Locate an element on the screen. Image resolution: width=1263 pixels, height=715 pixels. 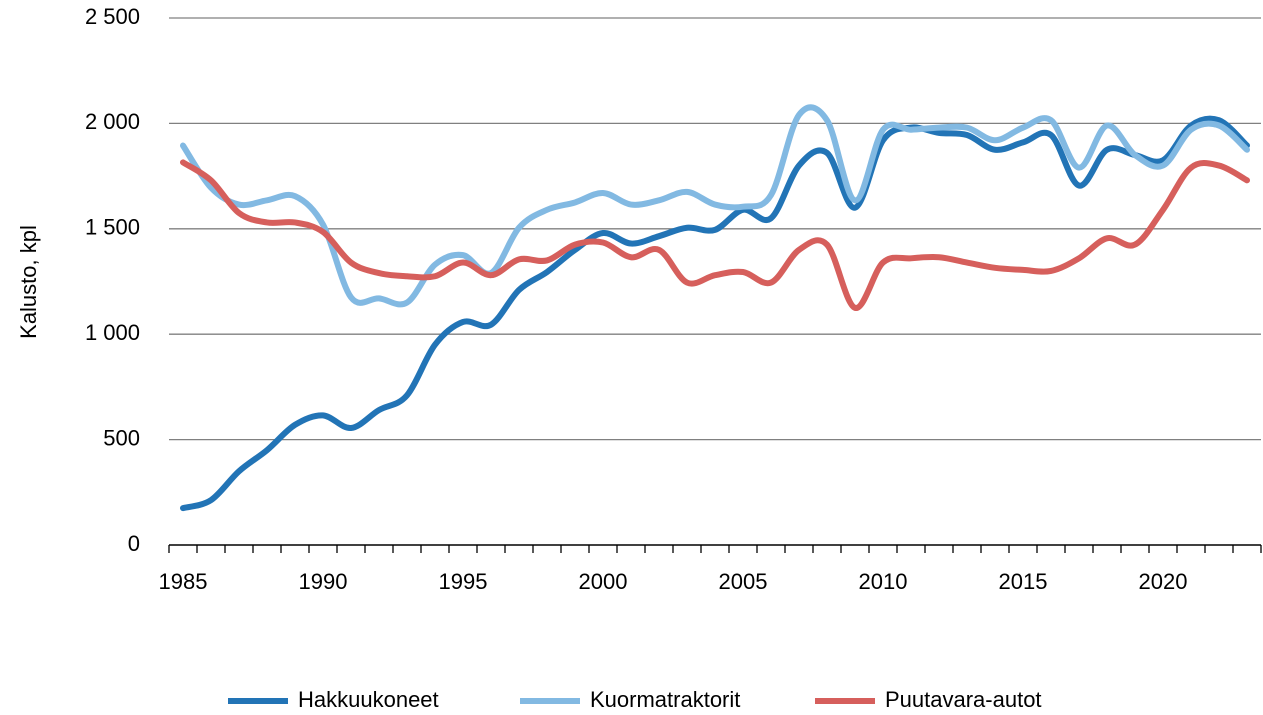
y-axis-title: Kalusto, kpl is located at coordinates (28, 282).